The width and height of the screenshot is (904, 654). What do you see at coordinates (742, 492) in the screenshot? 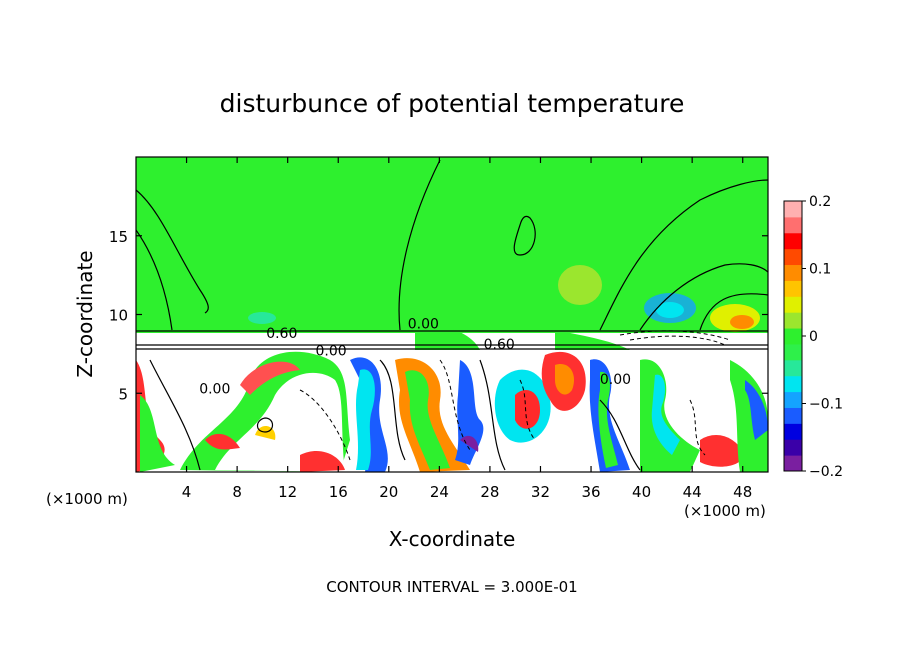
I see `x-tick-label: 48` at bounding box center [742, 492].